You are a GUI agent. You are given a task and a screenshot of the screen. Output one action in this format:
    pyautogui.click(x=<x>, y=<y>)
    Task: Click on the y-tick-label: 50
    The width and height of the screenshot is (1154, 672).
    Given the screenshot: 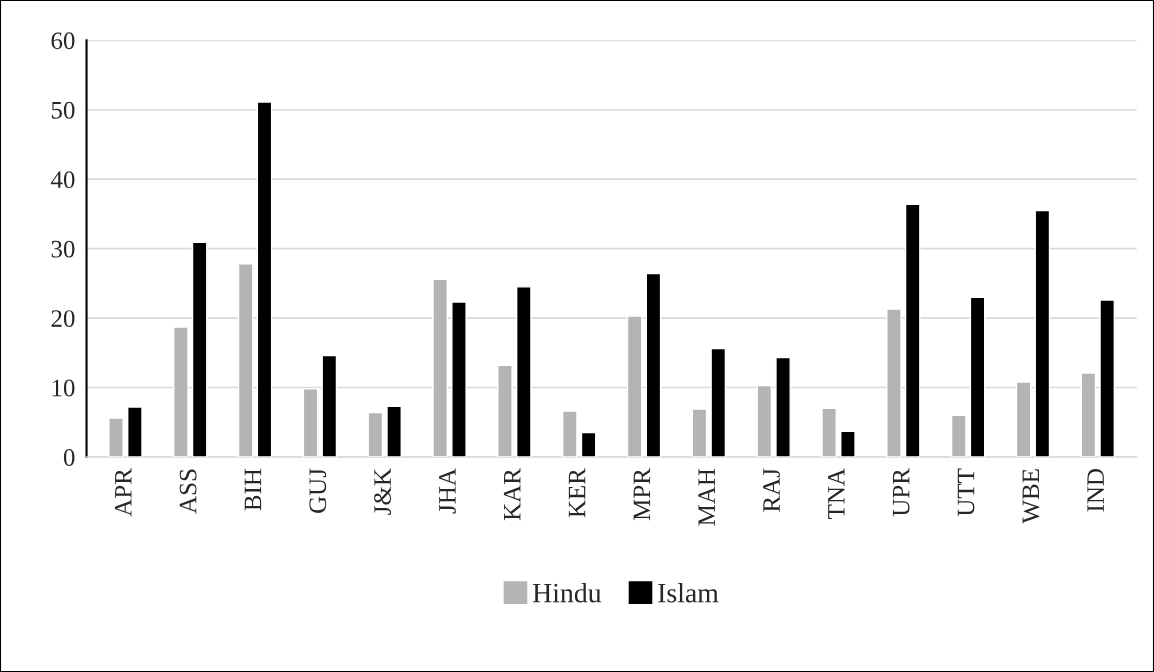 What is the action you would take?
    pyautogui.click(x=63, y=110)
    